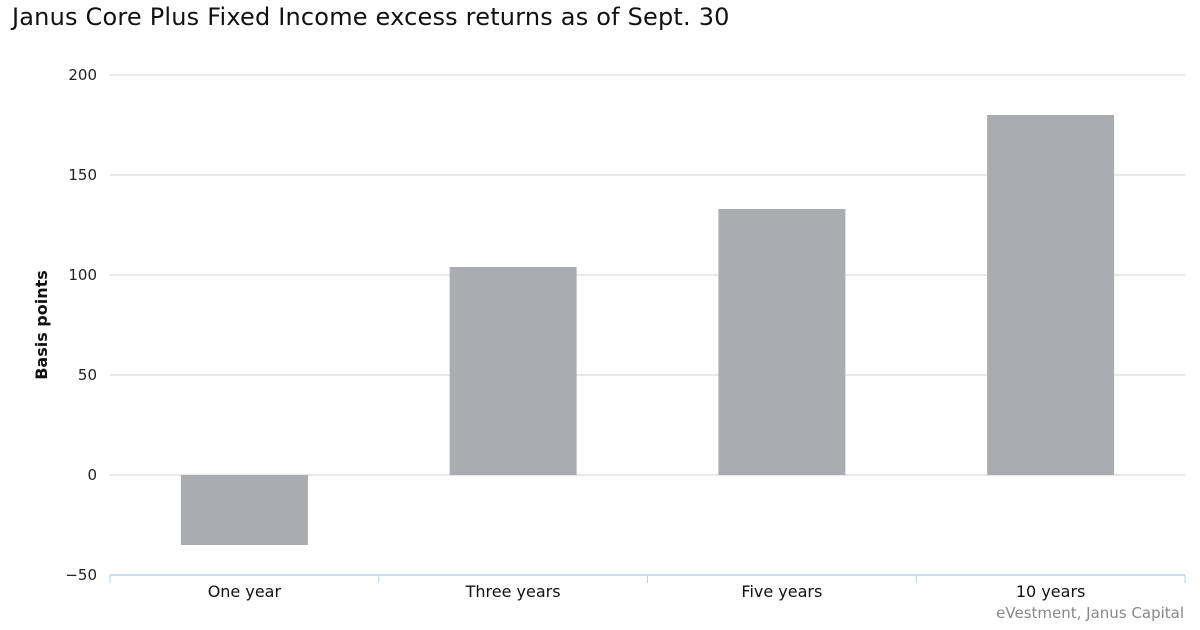 This screenshot has height=630, width=1200. Describe the element at coordinates (1090, 613) in the screenshot. I see `source-credit: eVestment, Janus Capital` at that location.